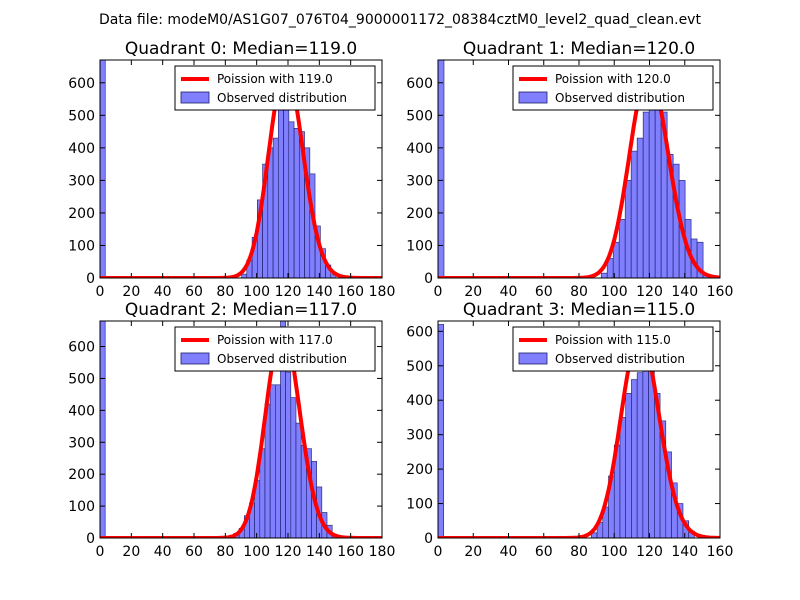  What do you see at coordinates (579, 49) in the screenshot?
I see `panel-title: Quadrant 1: Median=120.0` at bounding box center [579, 49].